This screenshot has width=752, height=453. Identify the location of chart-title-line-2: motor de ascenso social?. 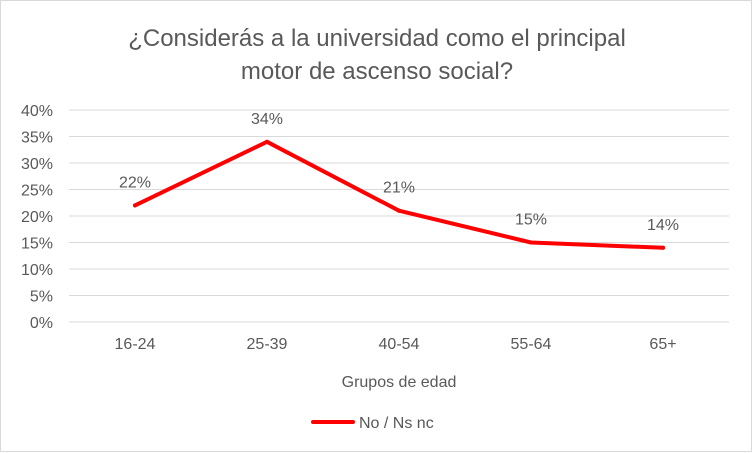
(377, 71).